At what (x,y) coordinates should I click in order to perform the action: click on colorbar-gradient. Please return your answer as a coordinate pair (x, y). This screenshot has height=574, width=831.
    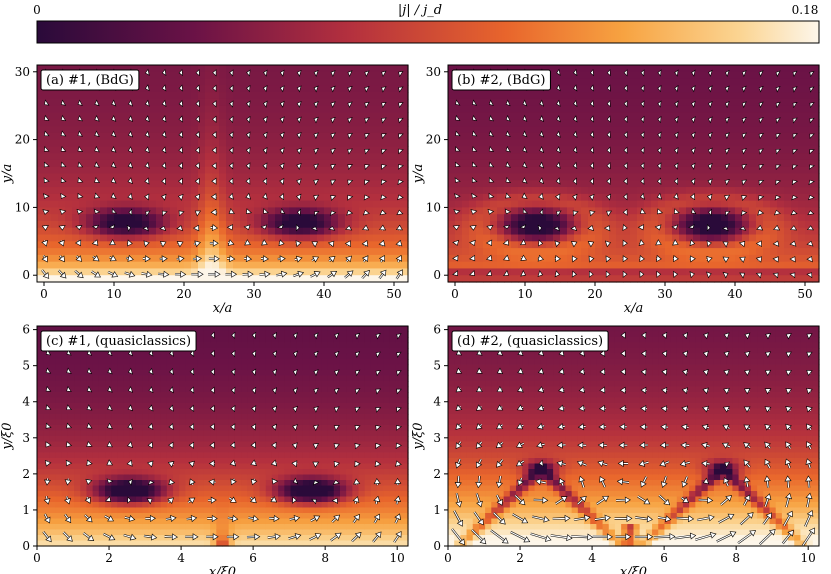
    Looking at the image, I should click on (428, 32).